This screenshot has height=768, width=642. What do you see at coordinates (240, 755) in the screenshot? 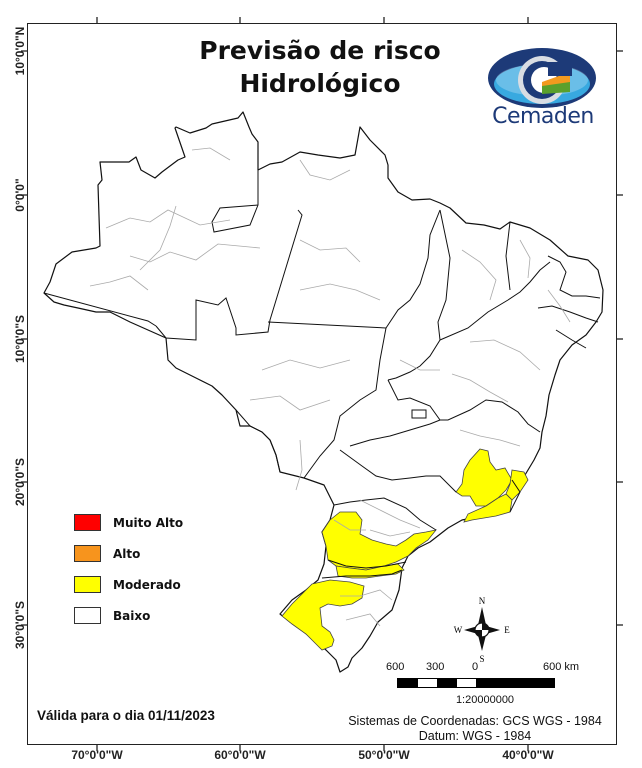
I see `lon-label-60w: 60°0'0"W` at bounding box center [240, 755].